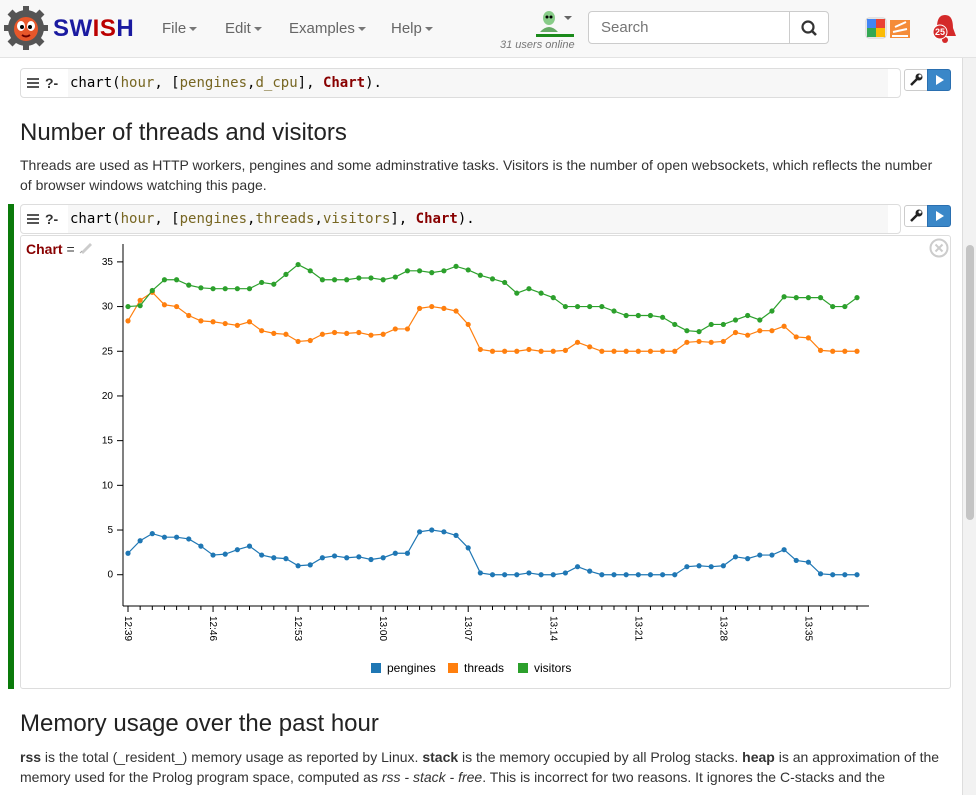  I want to click on login-providers-icon, so click(889, 28).